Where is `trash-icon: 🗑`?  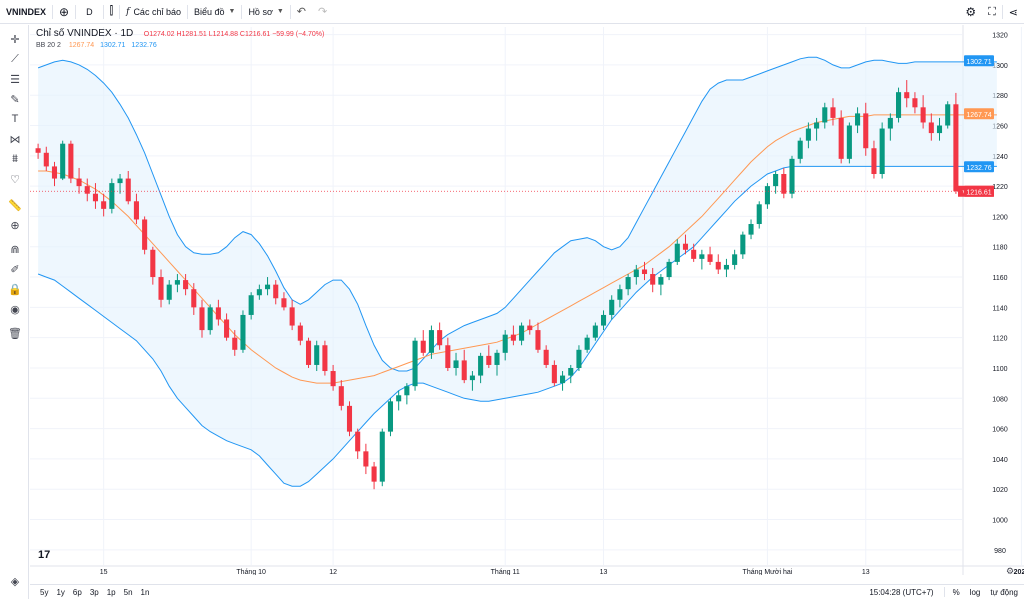 trash-icon: 🗑 is located at coordinates (15, 333).